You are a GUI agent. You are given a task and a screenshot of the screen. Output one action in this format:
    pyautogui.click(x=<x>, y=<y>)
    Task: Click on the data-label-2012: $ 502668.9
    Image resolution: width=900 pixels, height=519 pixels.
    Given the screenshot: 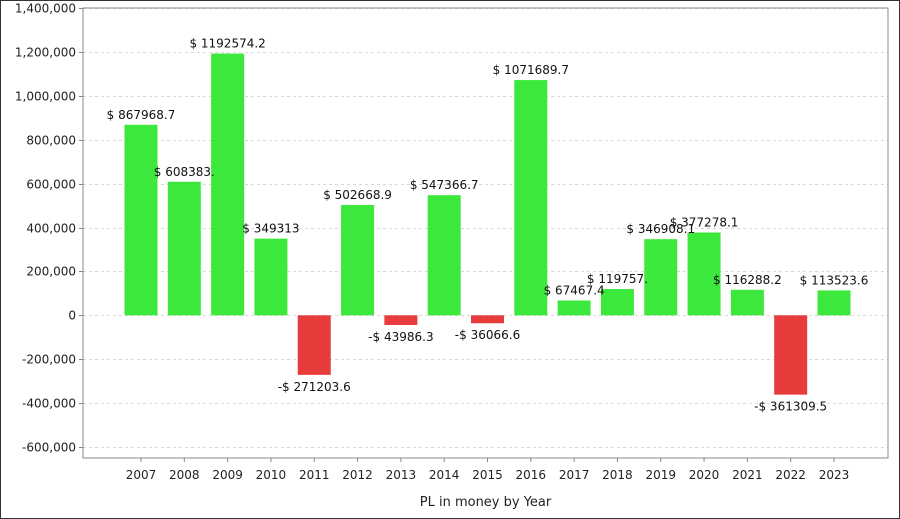 What is the action you would take?
    pyautogui.click(x=357, y=195)
    